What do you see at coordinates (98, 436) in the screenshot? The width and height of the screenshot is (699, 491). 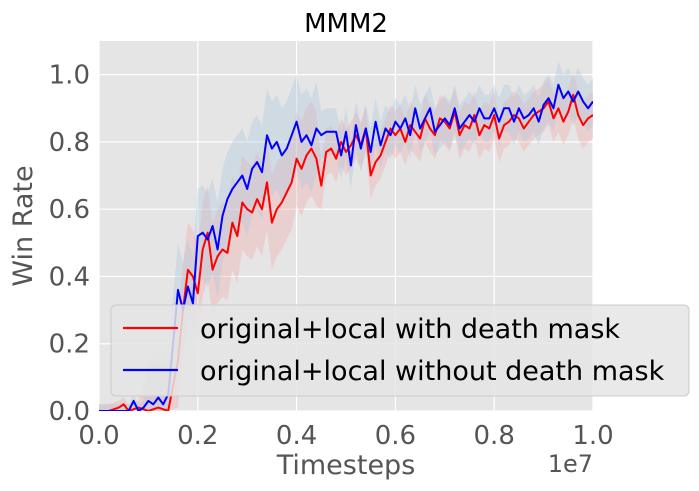 I see `x-tick-label: 0.0` at bounding box center [98, 436].